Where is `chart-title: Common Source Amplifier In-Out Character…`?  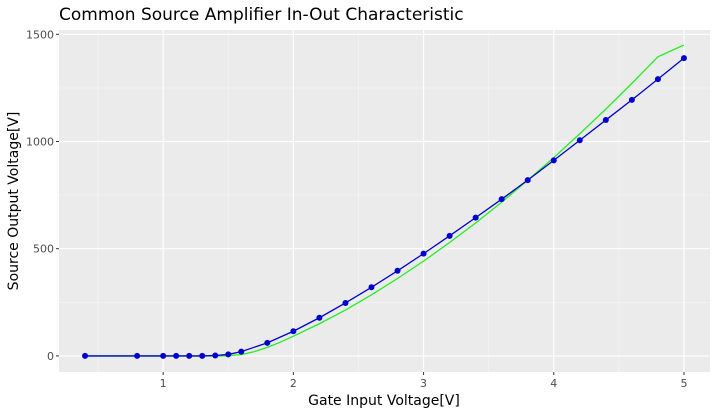 chart-title: Common Source Amplifier In-Out Character… is located at coordinates (261, 15).